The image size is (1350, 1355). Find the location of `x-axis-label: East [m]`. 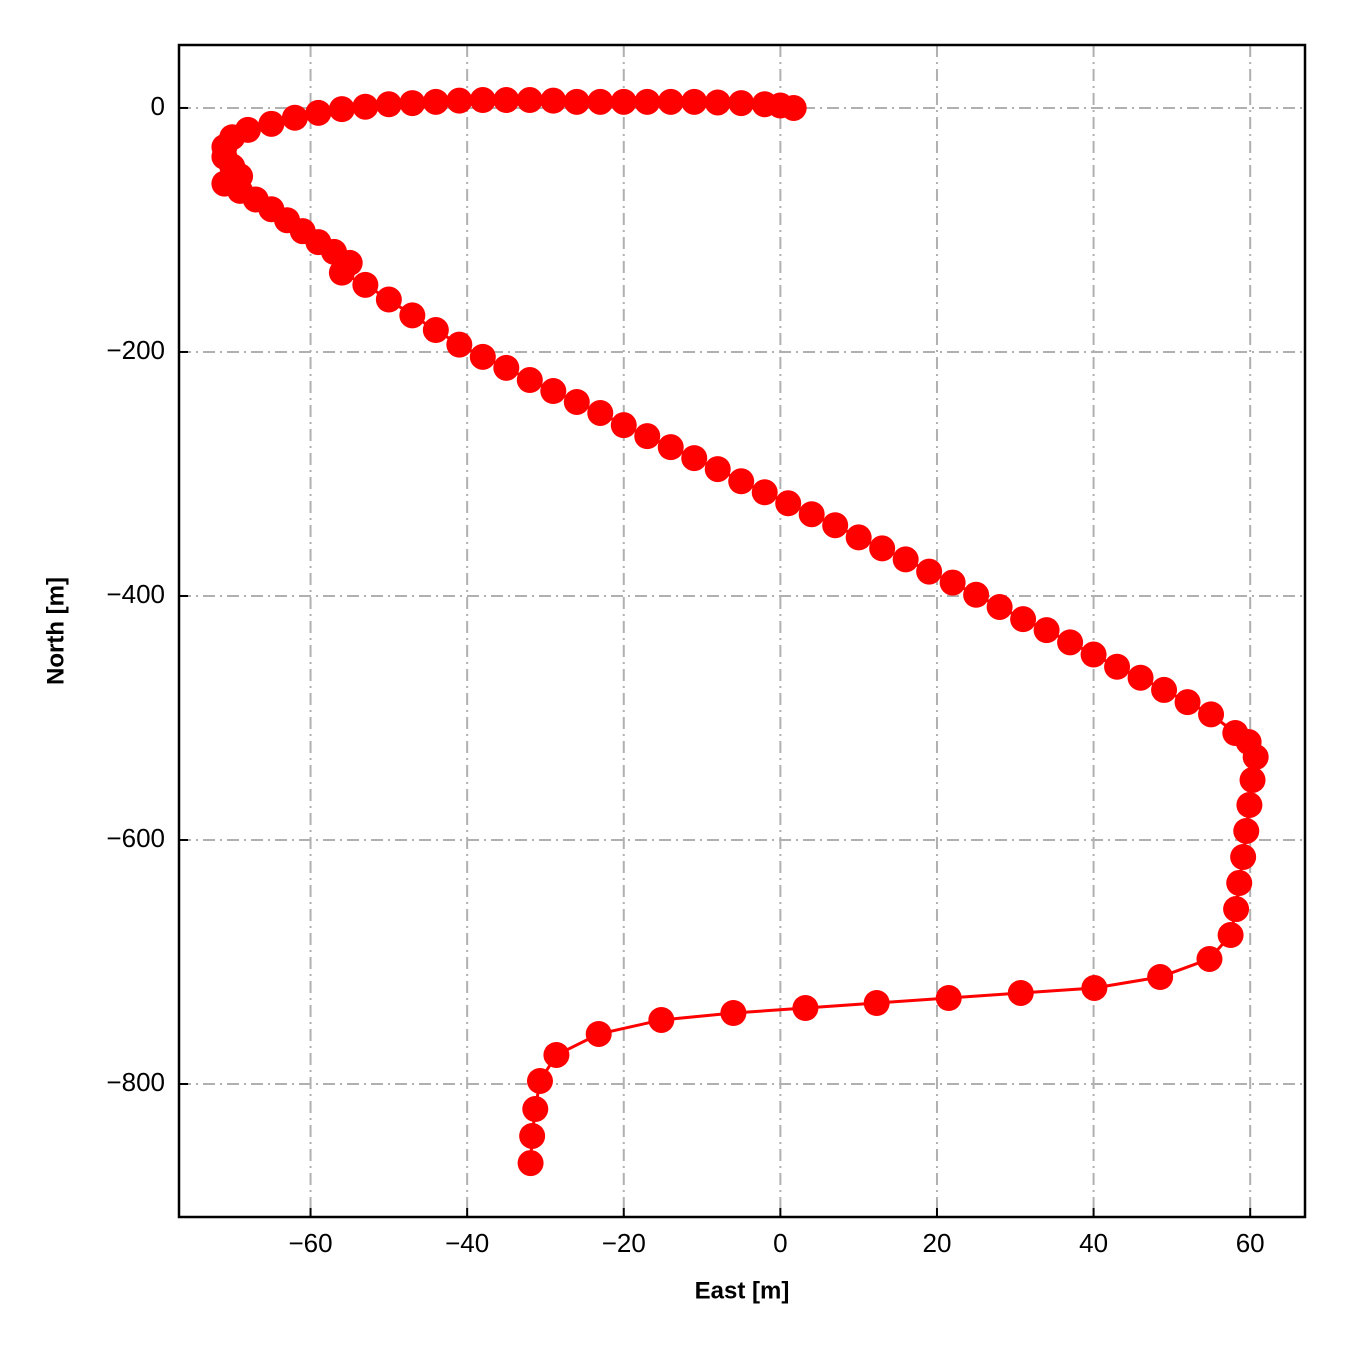

x-axis-label: East [m] is located at coordinates (742, 1290).